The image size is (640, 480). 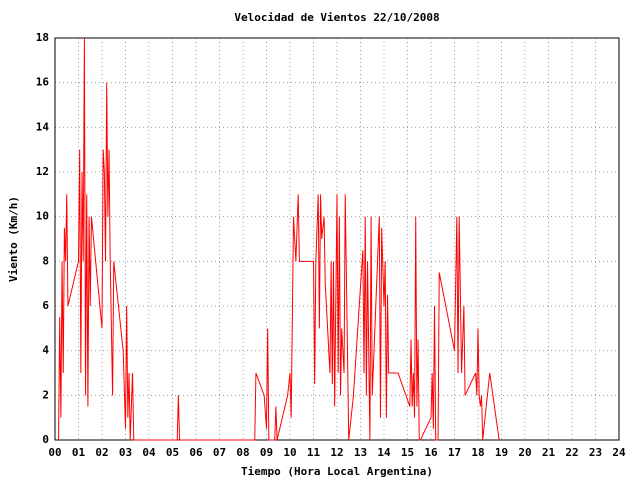 I want to click on y-tick-label: 4, so click(x=45, y=350).